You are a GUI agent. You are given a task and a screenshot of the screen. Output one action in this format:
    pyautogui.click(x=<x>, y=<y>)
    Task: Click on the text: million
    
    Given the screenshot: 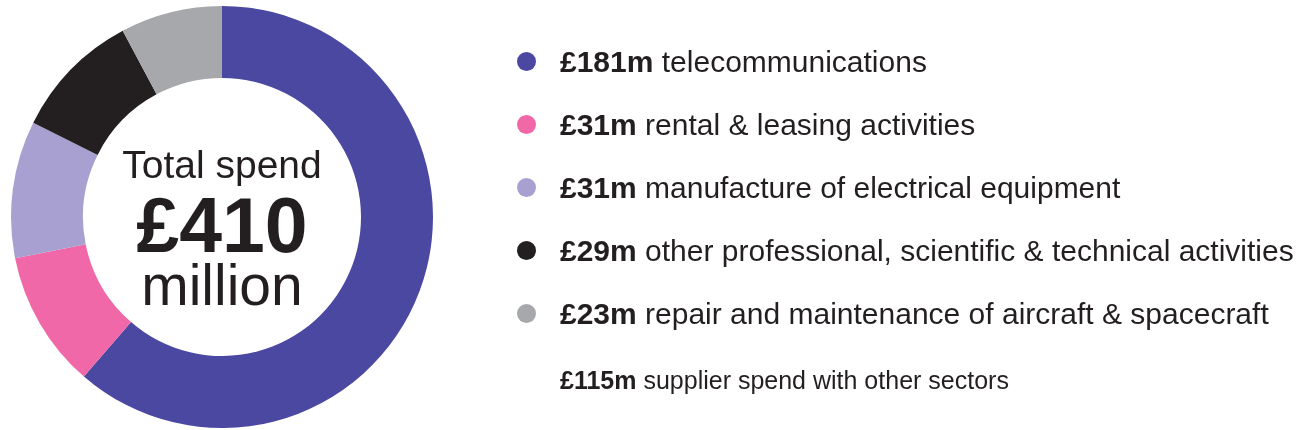 What is the action you would take?
    pyautogui.click(x=222, y=285)
    